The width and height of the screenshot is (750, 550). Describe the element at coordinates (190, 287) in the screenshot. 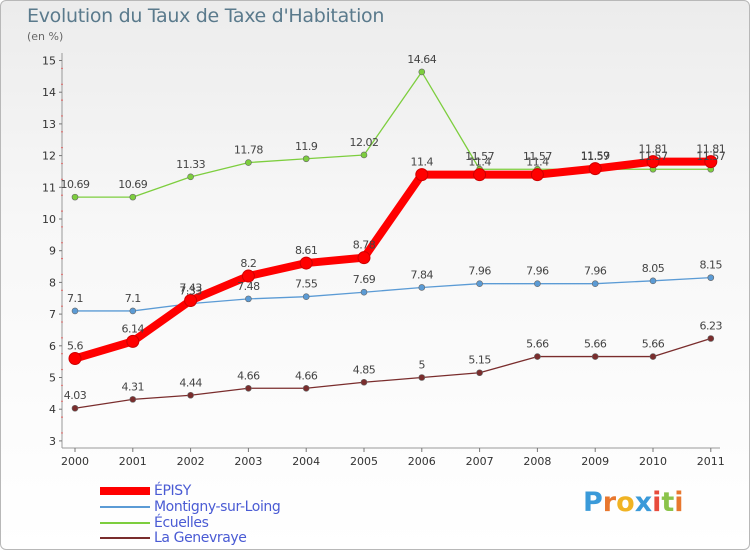

I see `data-label: 7.43` at that location.